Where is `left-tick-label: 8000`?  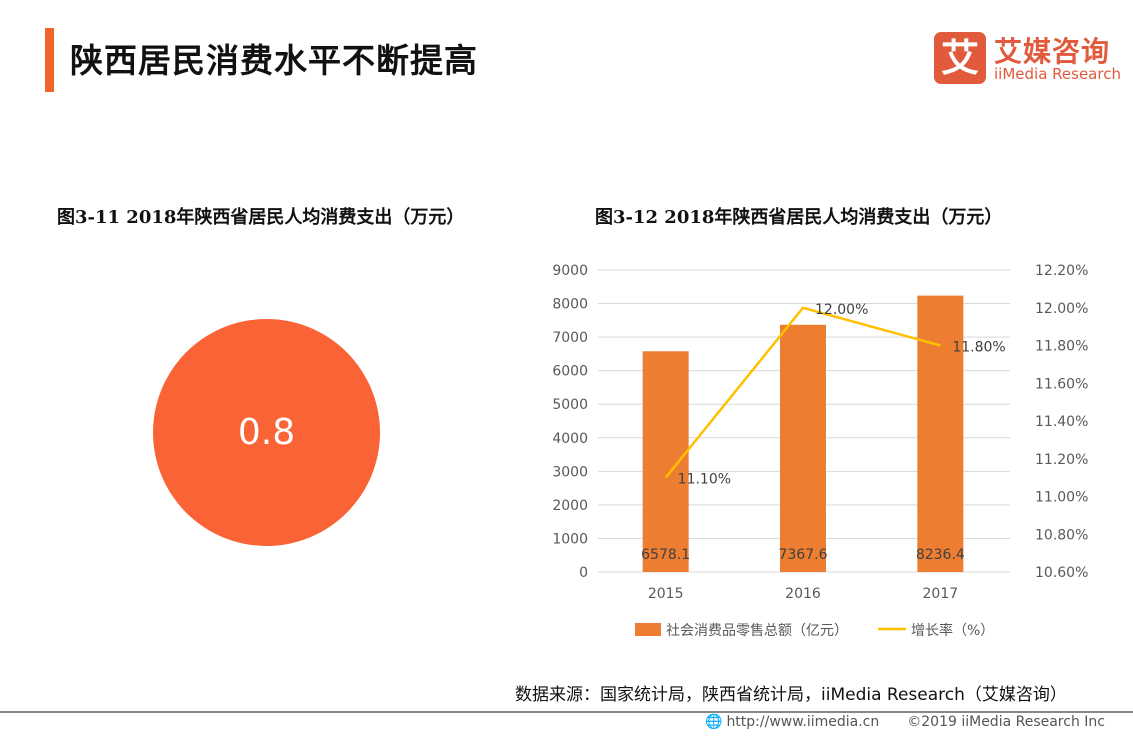
left-tick-label: 8000 is located at coordinates (570, 305).